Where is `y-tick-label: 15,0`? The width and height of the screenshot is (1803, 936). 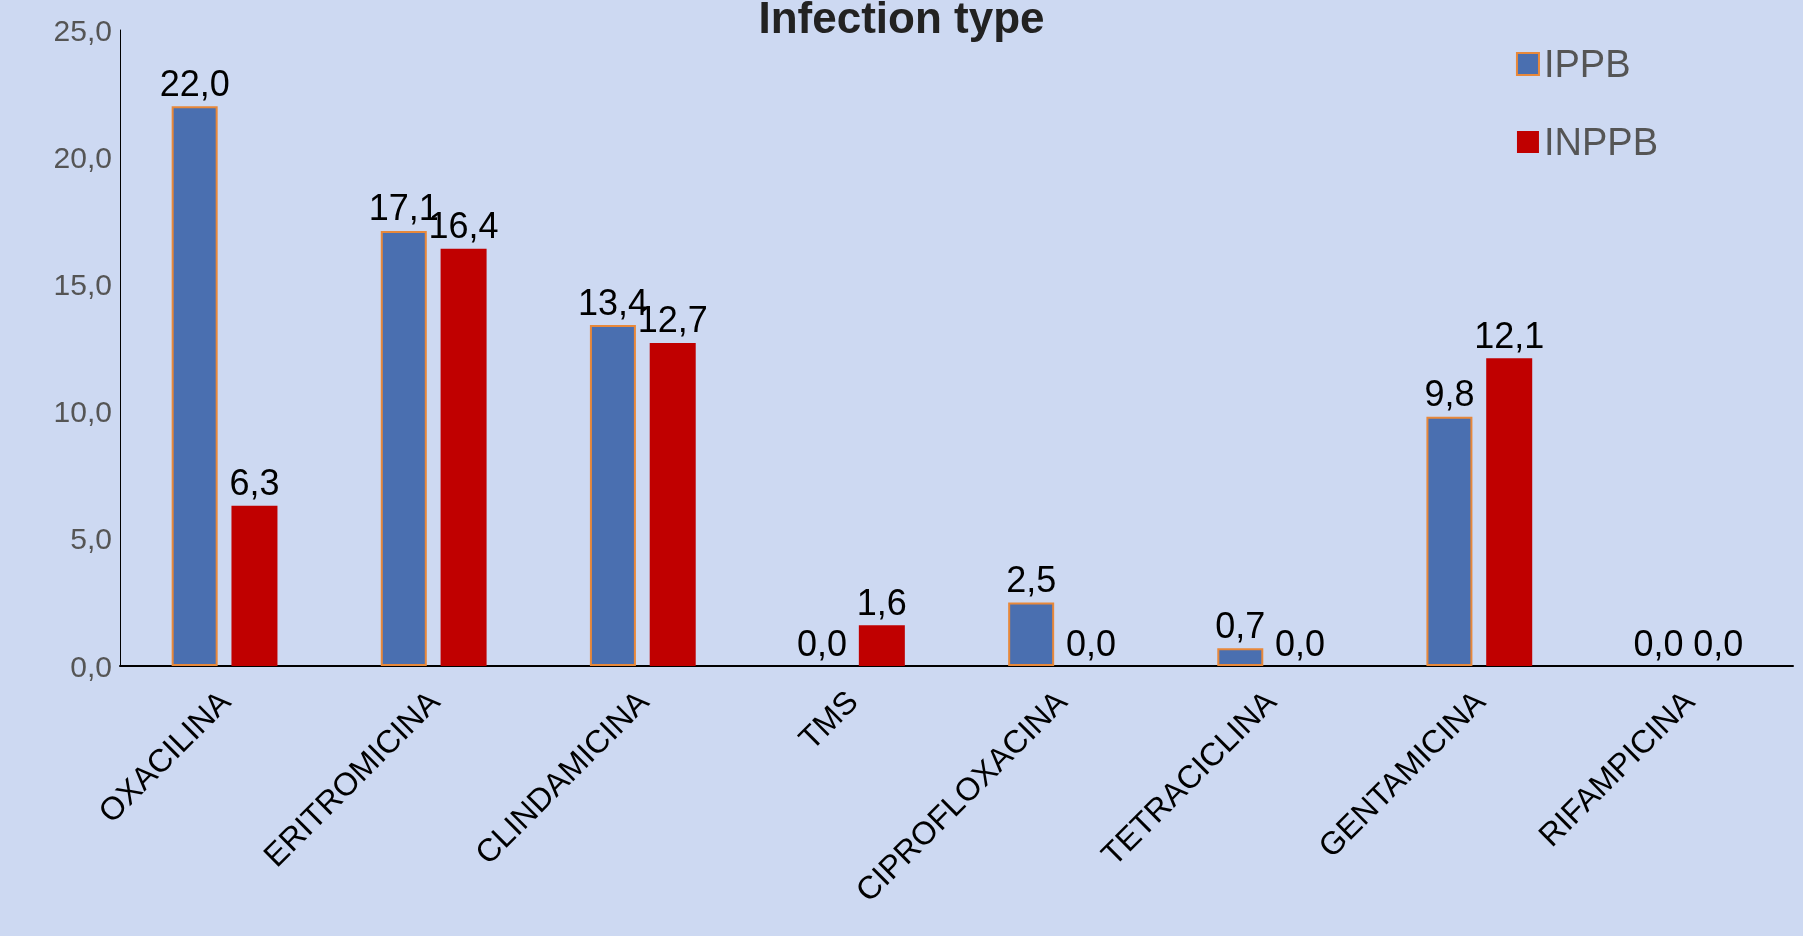 y-tick-label: 15,0 is located at coordinates (82, 284).